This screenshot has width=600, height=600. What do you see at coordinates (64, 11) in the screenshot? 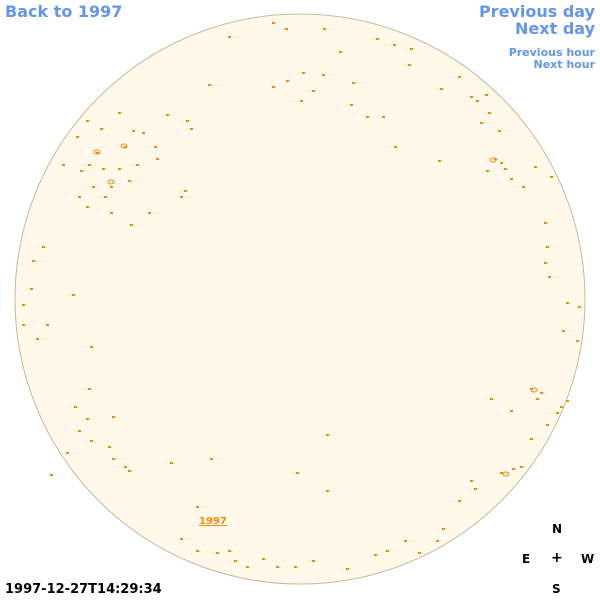
I see `back-to-year-link: Back to 1997` at bounding box center [64, 11].